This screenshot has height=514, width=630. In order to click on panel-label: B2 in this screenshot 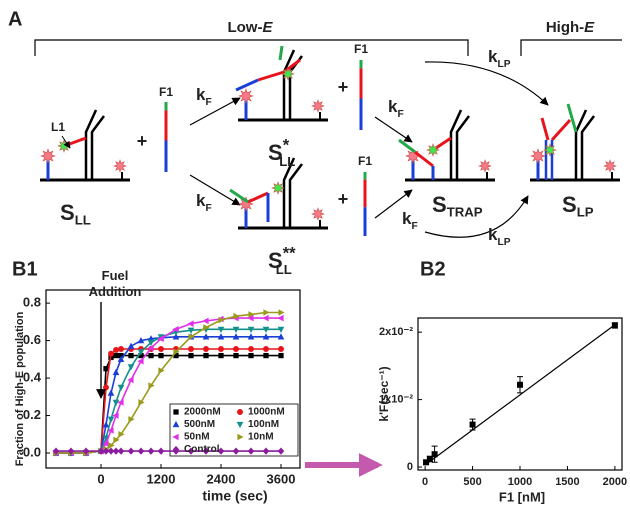, I will do `click(433, 269)`.